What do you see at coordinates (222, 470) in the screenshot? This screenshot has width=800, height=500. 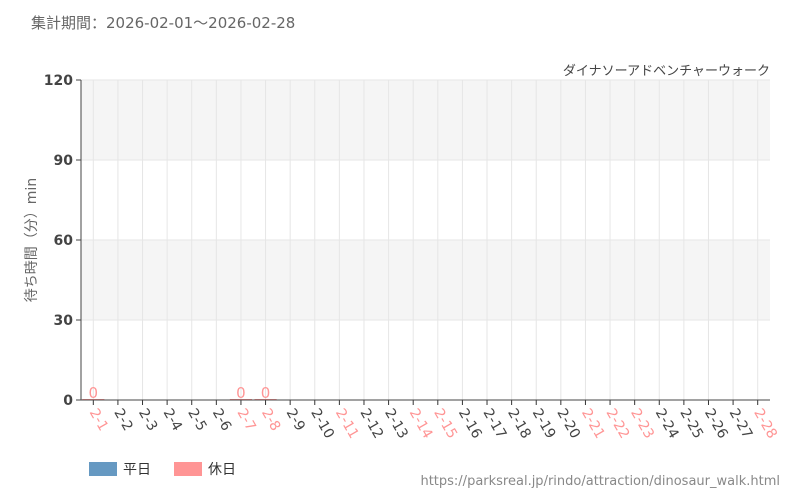 I see `legend-holiday-label: 休日` at bounding box center [222, 470].